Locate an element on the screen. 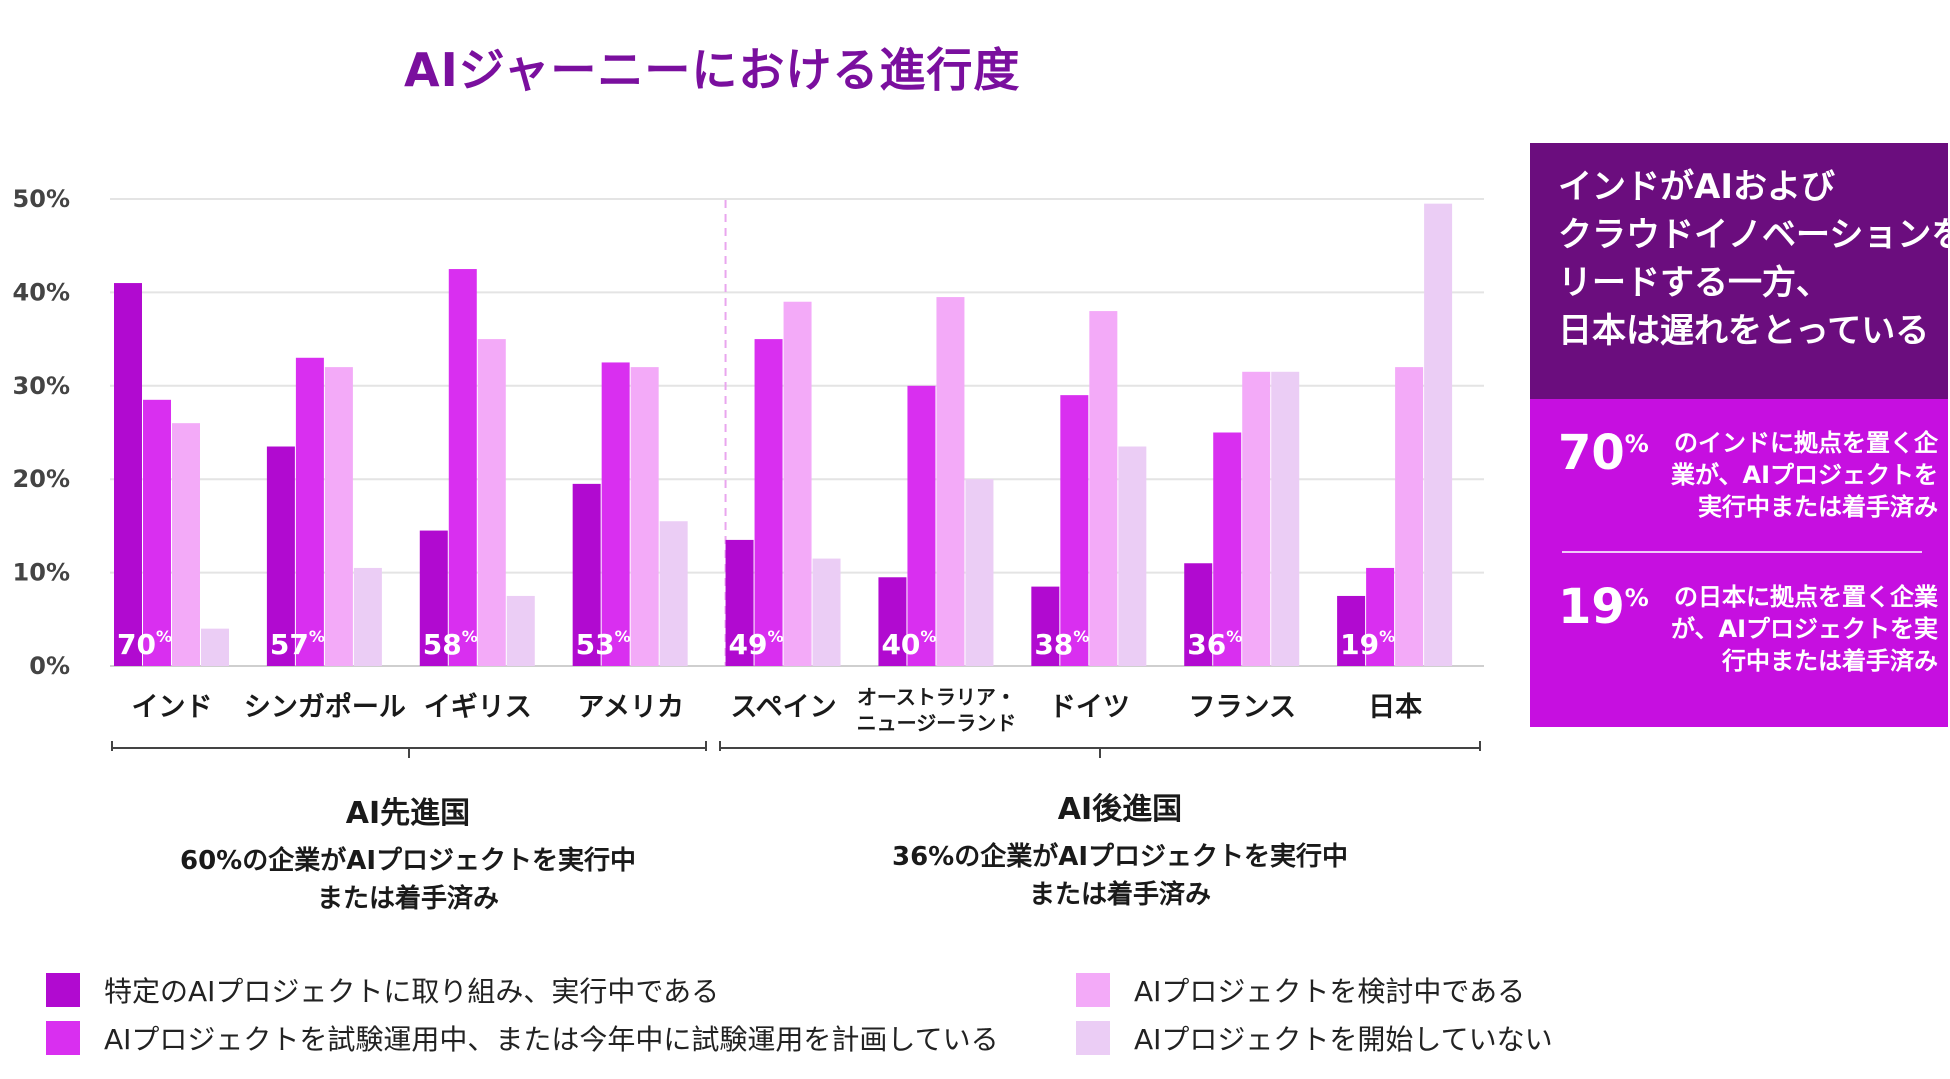 The width and height of the screenshot is (1950, 1079). headline-line-1: インドがAIおよび is located at coordinates (1696, 187).